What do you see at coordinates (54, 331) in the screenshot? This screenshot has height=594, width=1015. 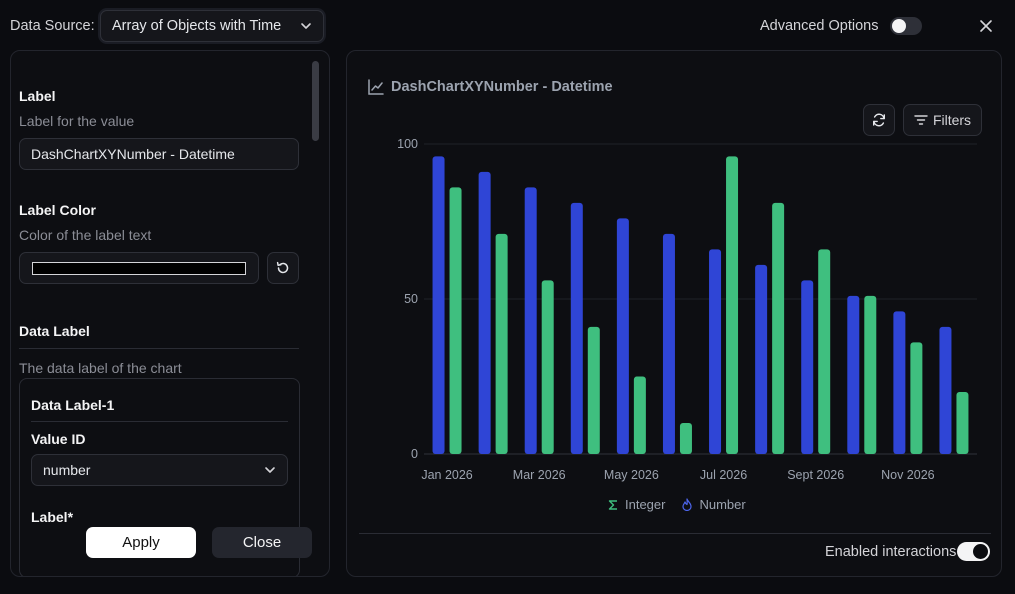 I see `data-label-title: Data Label` at bounding box center [54, 331].